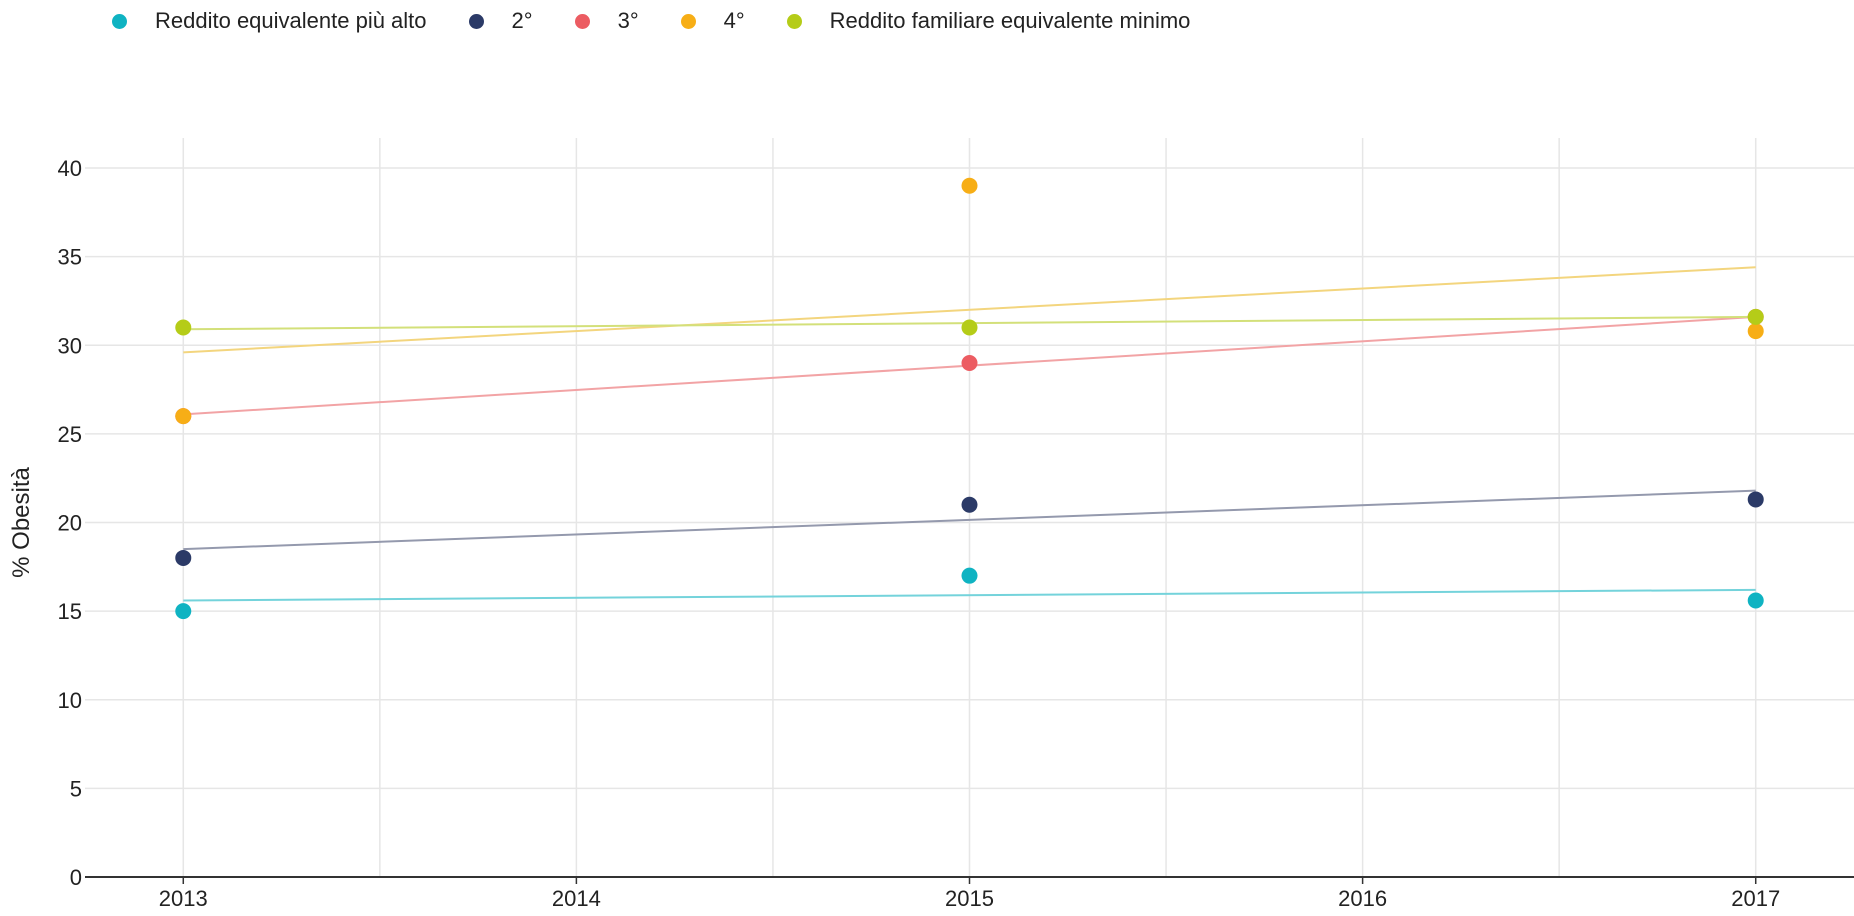 The height and width of the screenshot is (916, 1854). I want to click on y-tick-label: 5, so click(76, 788).